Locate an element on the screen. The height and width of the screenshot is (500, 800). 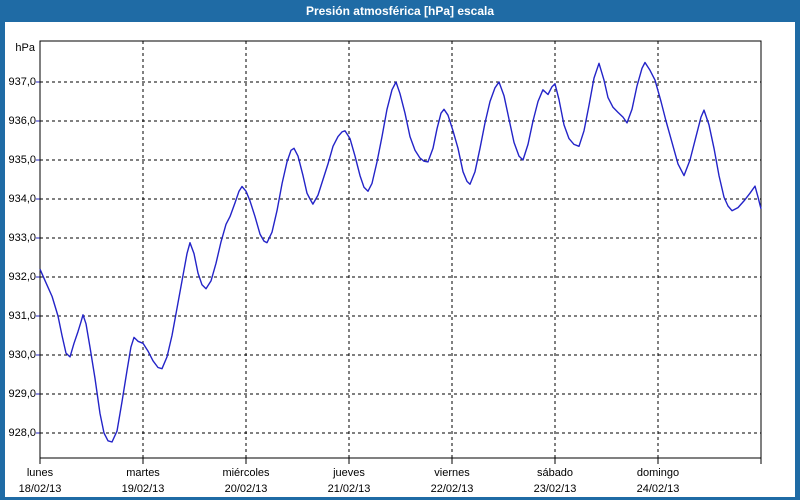
x-date-label: 20/02/13 is located at coordinates (246, 489).